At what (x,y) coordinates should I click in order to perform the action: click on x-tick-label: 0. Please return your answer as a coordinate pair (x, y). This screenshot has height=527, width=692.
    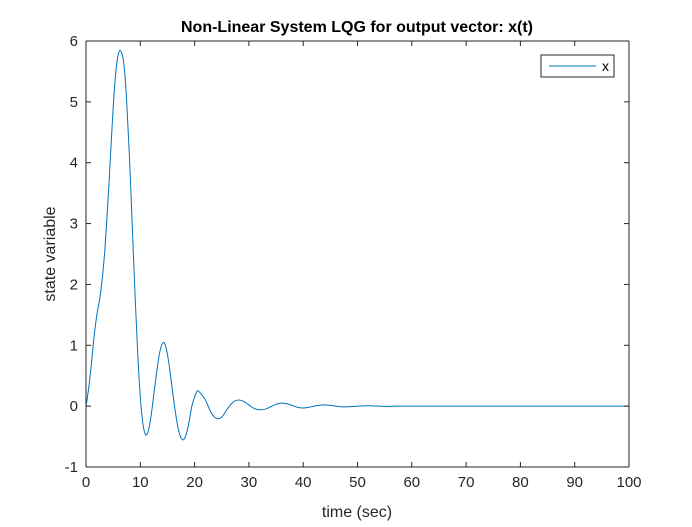
    Looking at the image, I should click on (86, 482).